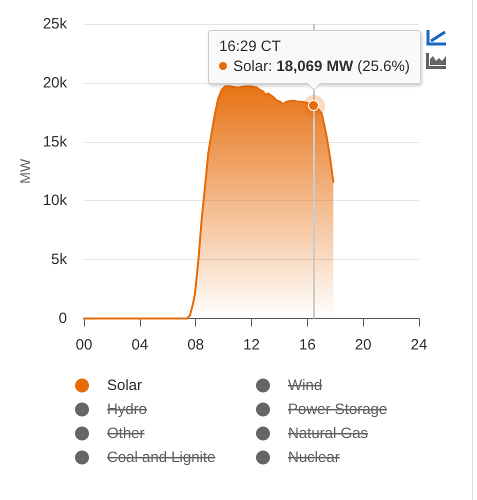 This screenshot has height=500, width=477. Describe the element at coordinates (195, 345) in the screenshot. I see `x-tick-label: 08` at that location.